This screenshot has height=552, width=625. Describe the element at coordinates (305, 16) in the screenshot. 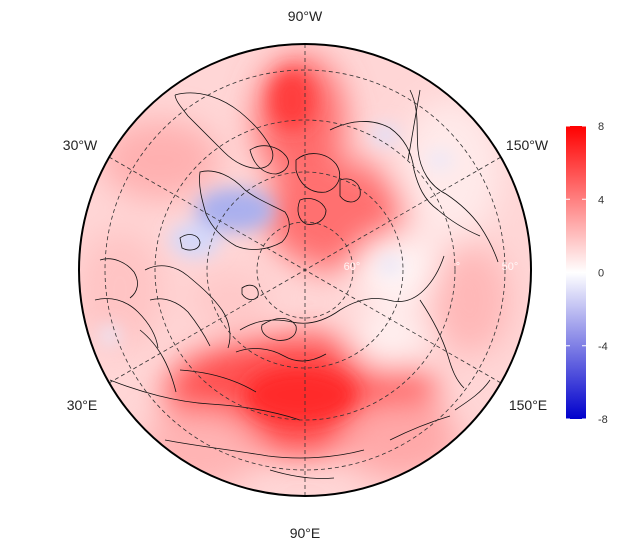

I see `lon-label-top: 90°W` at that location.